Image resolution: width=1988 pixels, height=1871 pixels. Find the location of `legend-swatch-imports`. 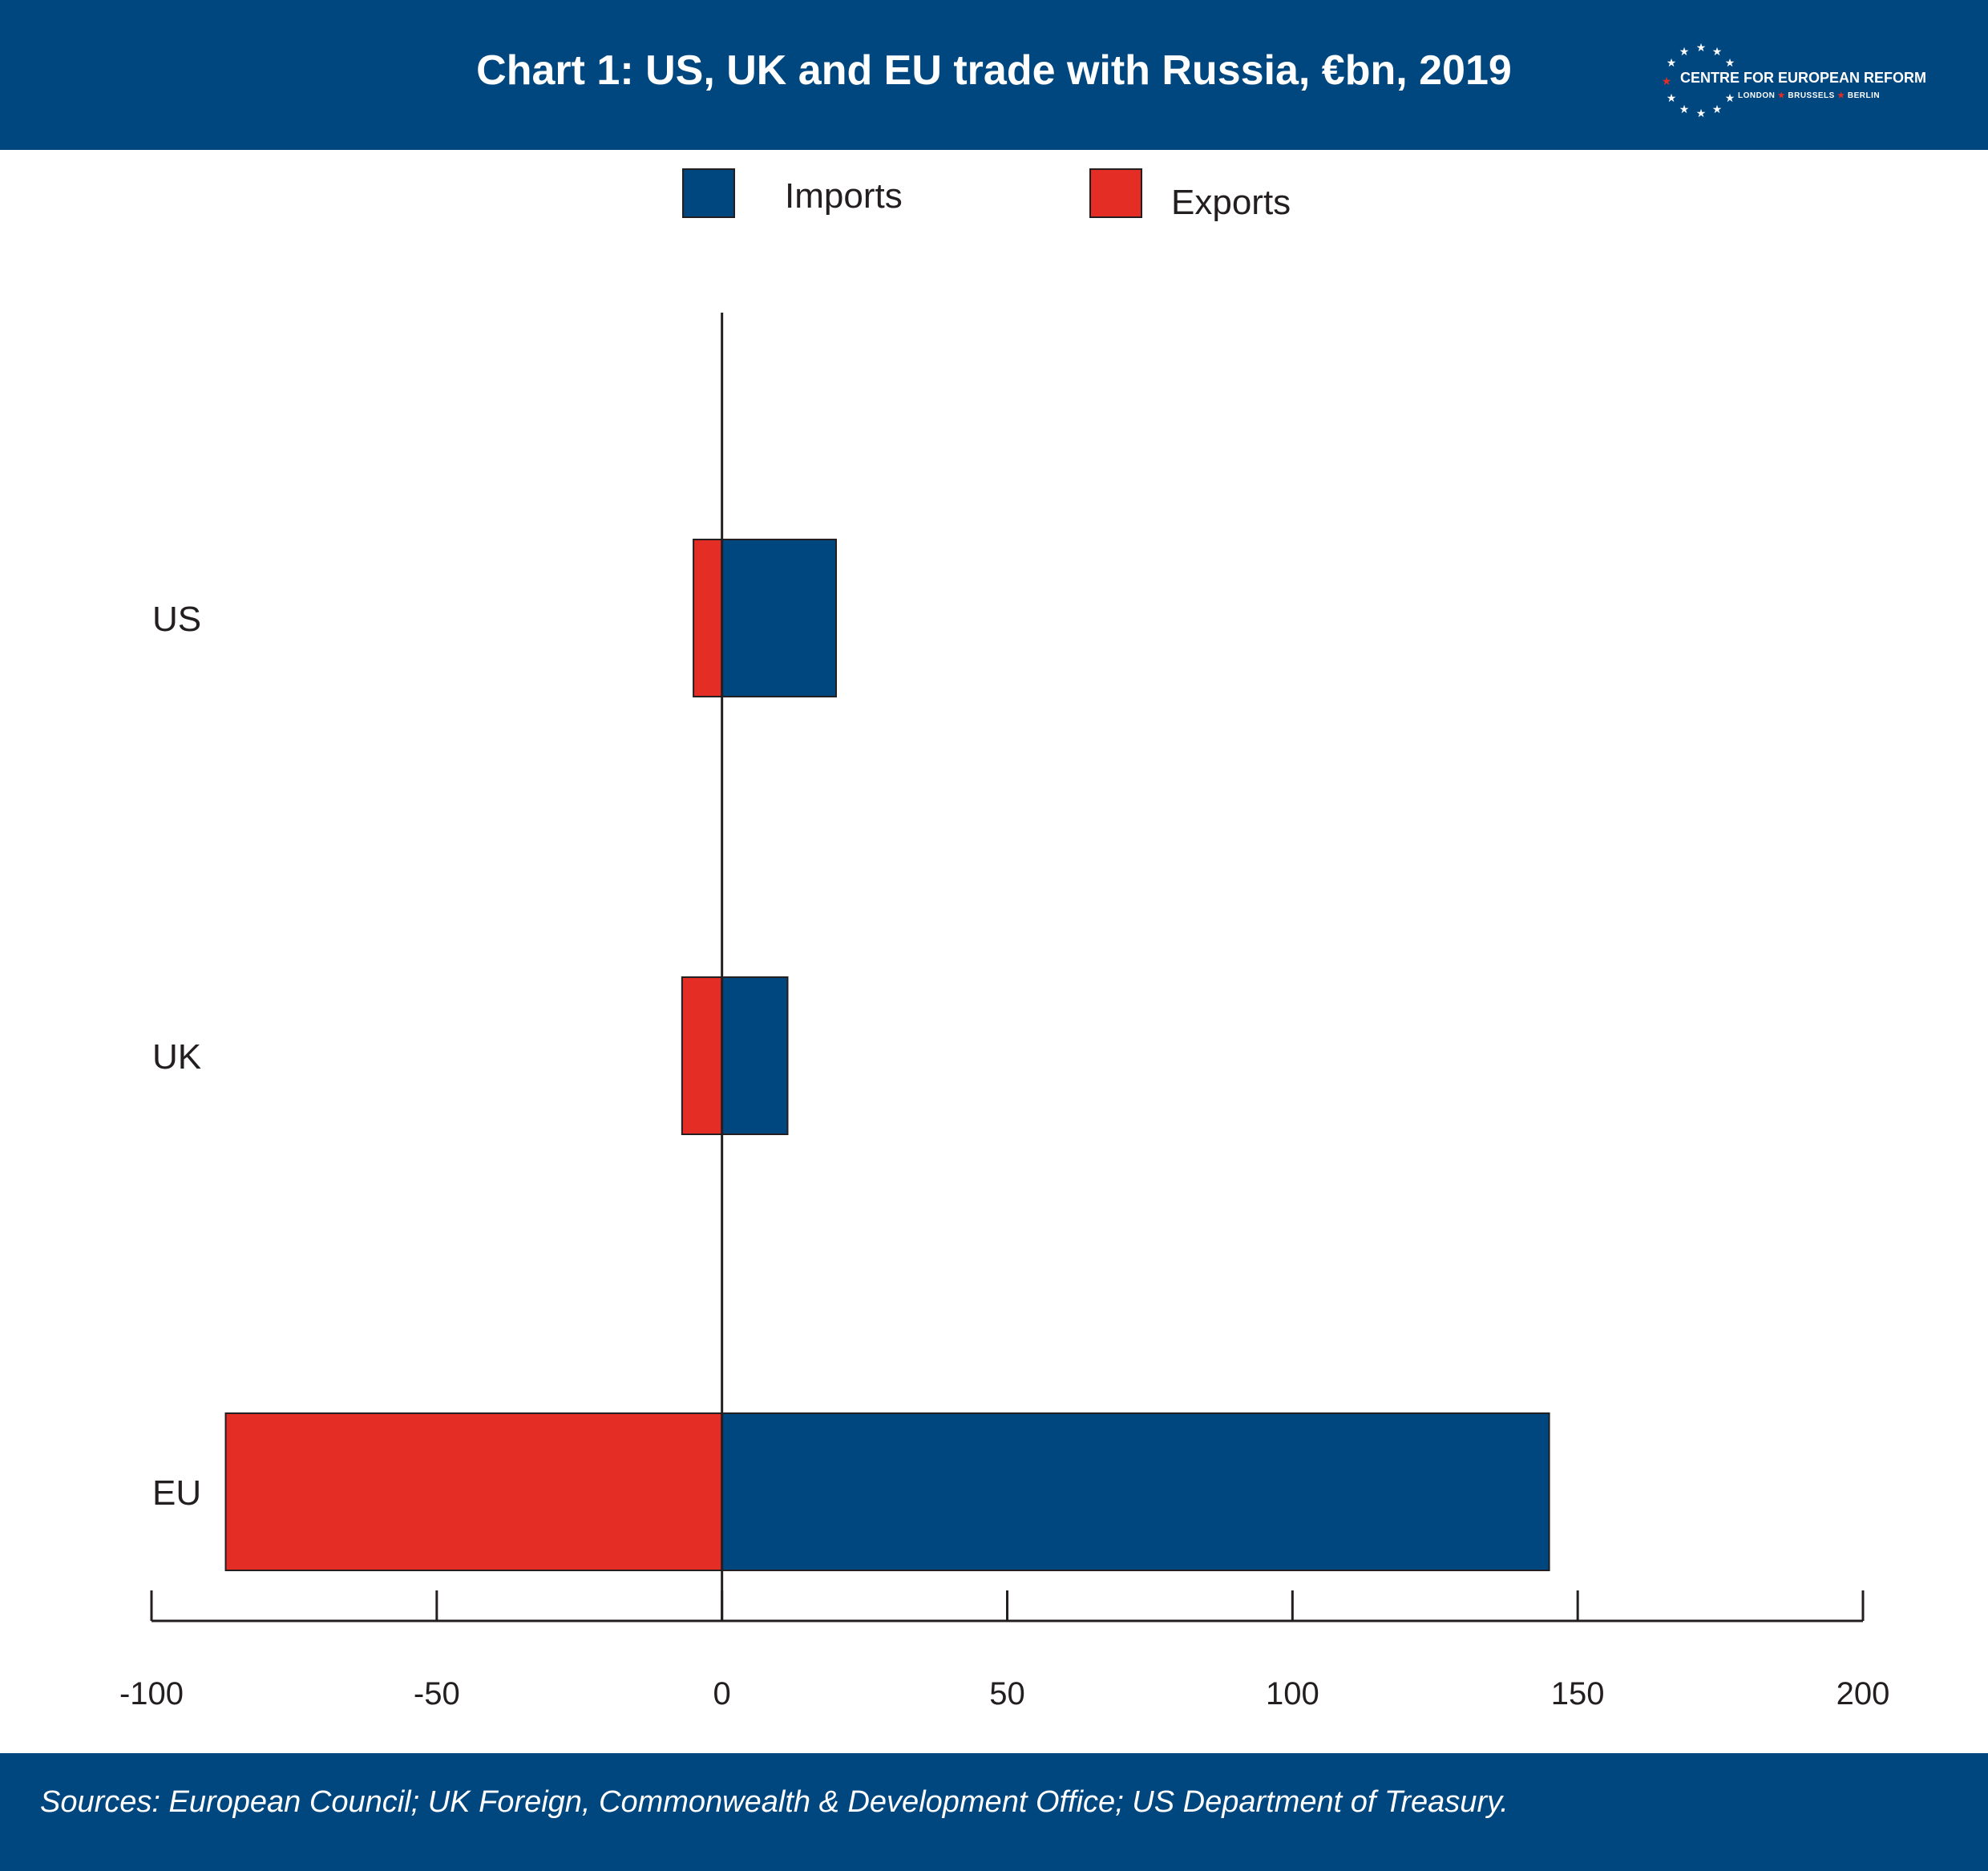

legend-swatch-imports is located at coordinates (708, 193).